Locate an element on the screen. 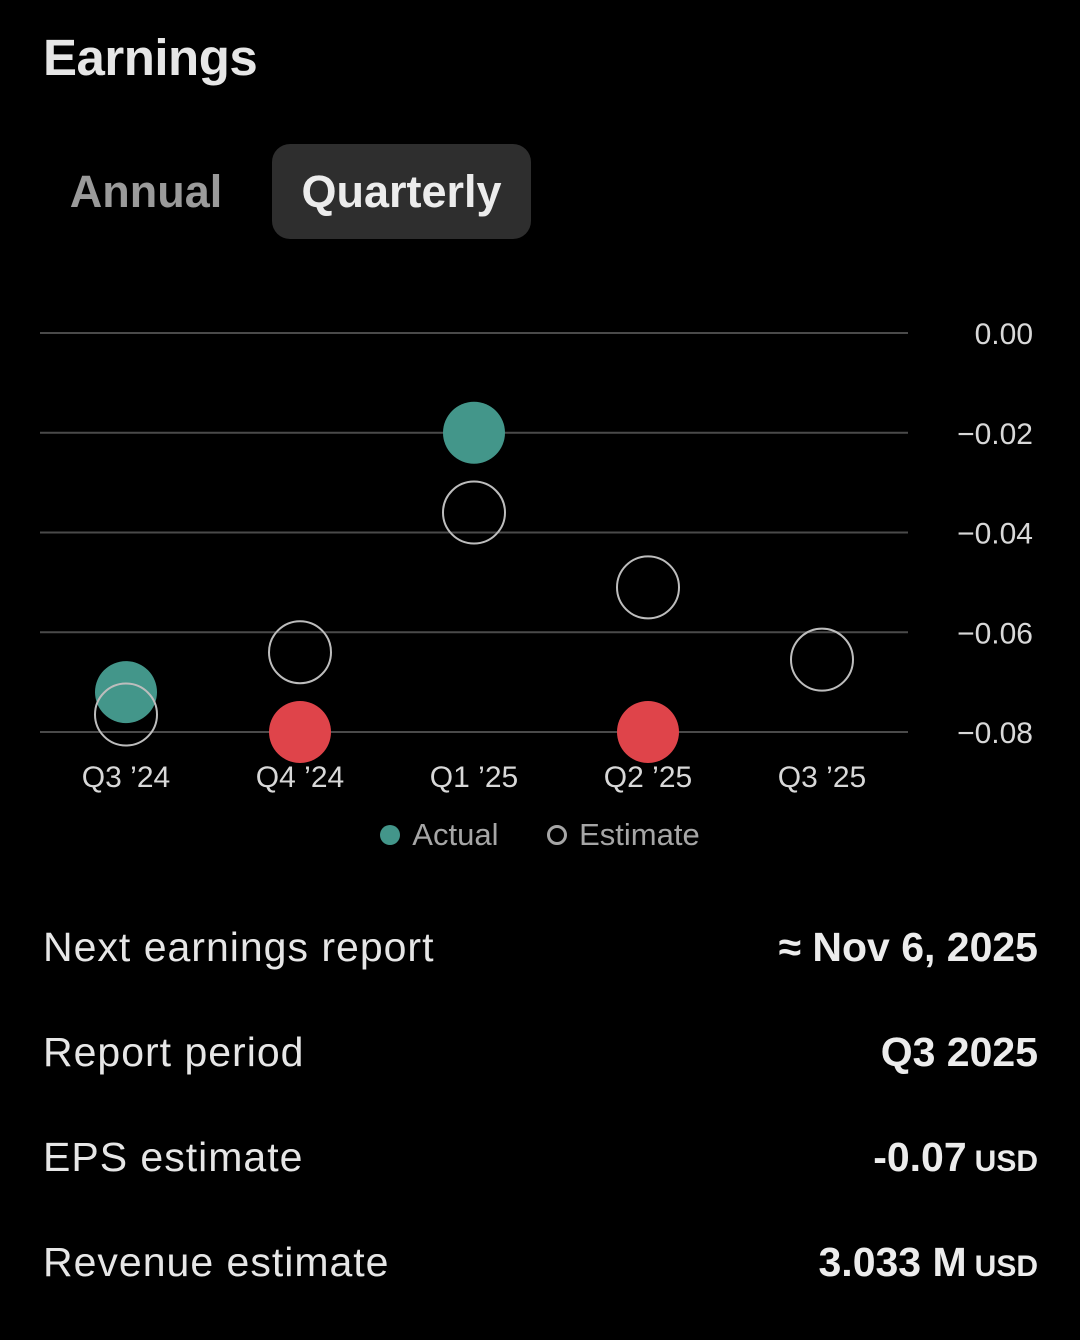  x-tick-label: Q3 ’25 is located at coordinates (822, 777).